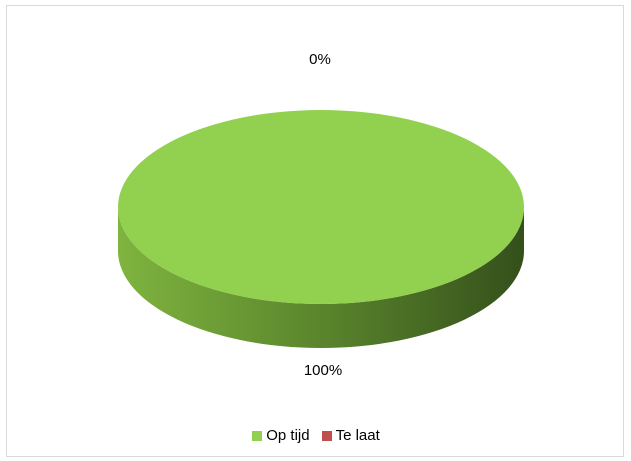 Image resolution: width=631 pixels, height=461 pixels. What do you see at coordinates (288, 435) in the screenshot?
I see `legend-label-op-tijd: Op tijd` at bounding box center [288, 435].